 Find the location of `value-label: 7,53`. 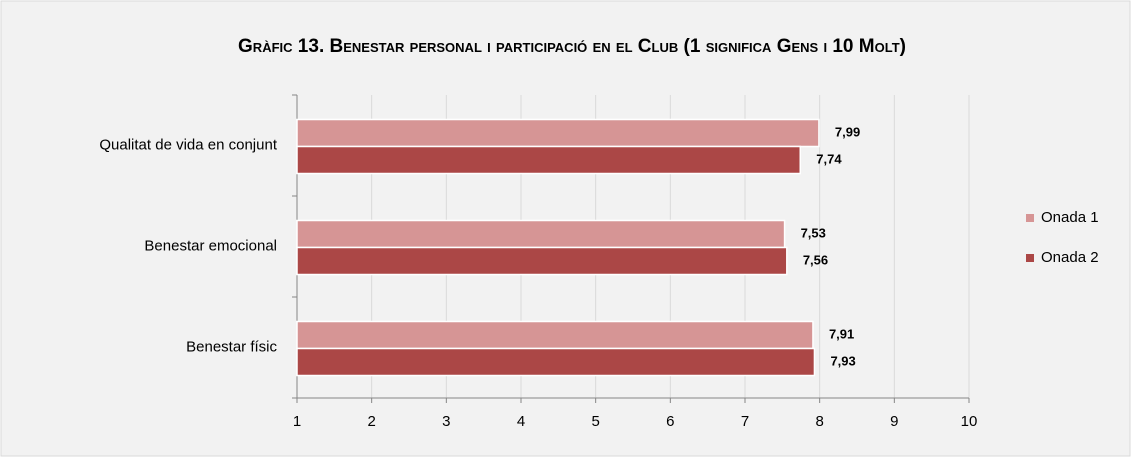

value-label: 7,53 is located at coordinates (813, 232).